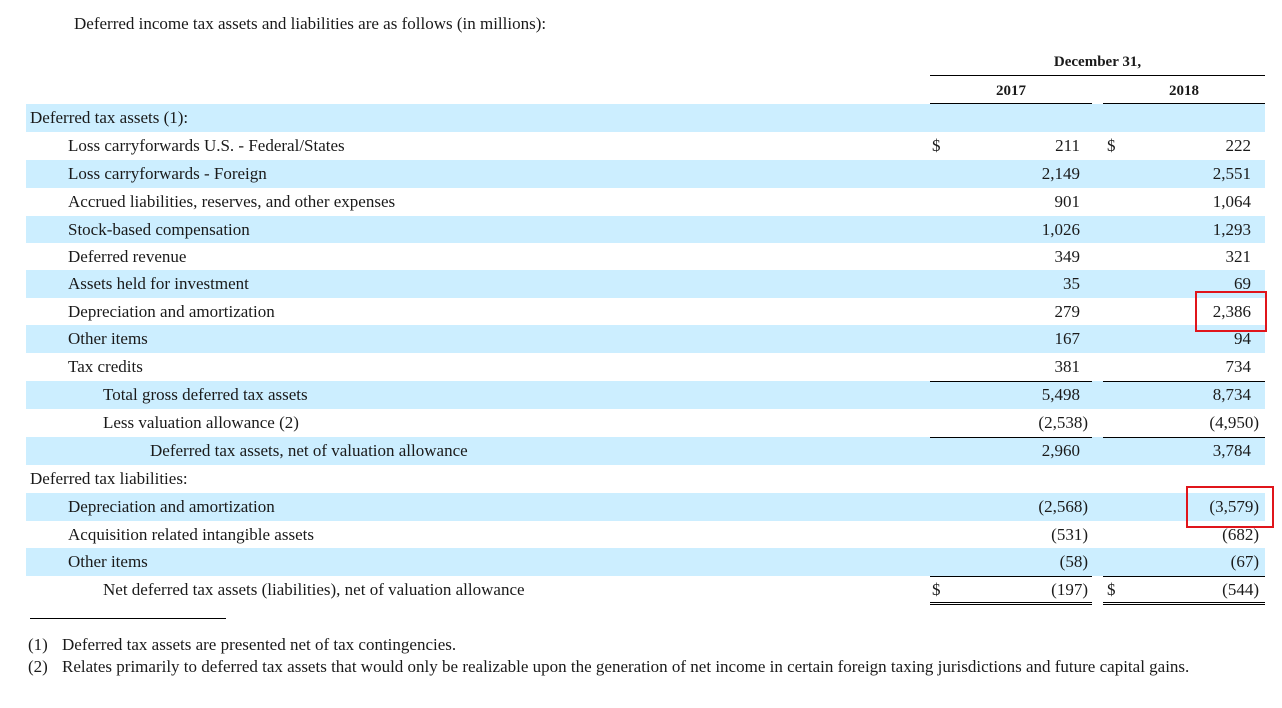 The height and width of the screenshot is (708, 1282). What do you see at coordinates (1067, 366) in the screenshot?
I see `value-2017: 381` at bounding box center [1067, 366].